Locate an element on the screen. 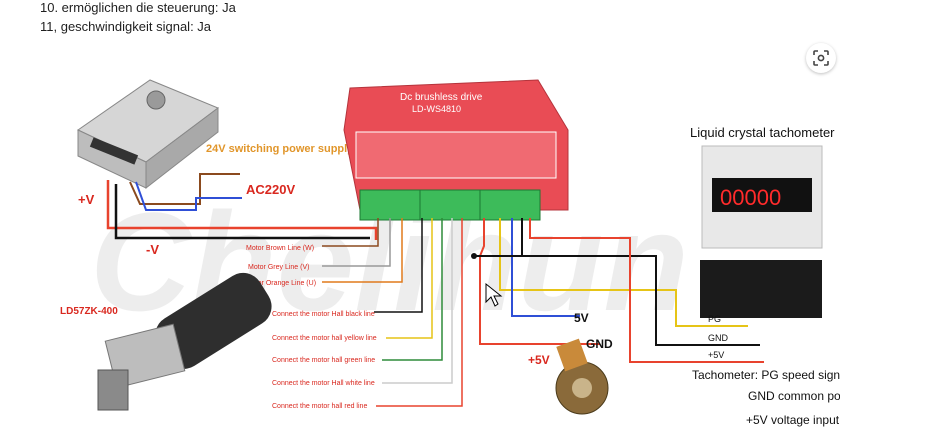 This screenshot has height=442, width=926. mouse-cursor-icon is located at coordinates (494, 294).